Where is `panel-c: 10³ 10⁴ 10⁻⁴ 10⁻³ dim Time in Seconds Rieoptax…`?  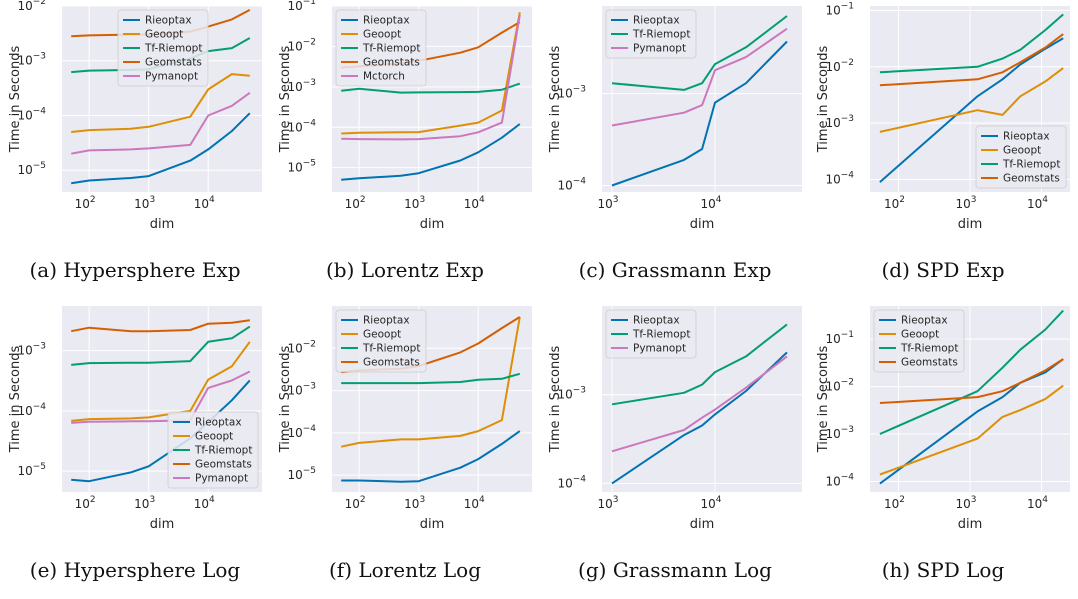 panel-c: 10³ 10⁴ 10⁻⁴ 10⁻³ dim Time in Seconds Rieoptax… is located at coordinates (675, 149).